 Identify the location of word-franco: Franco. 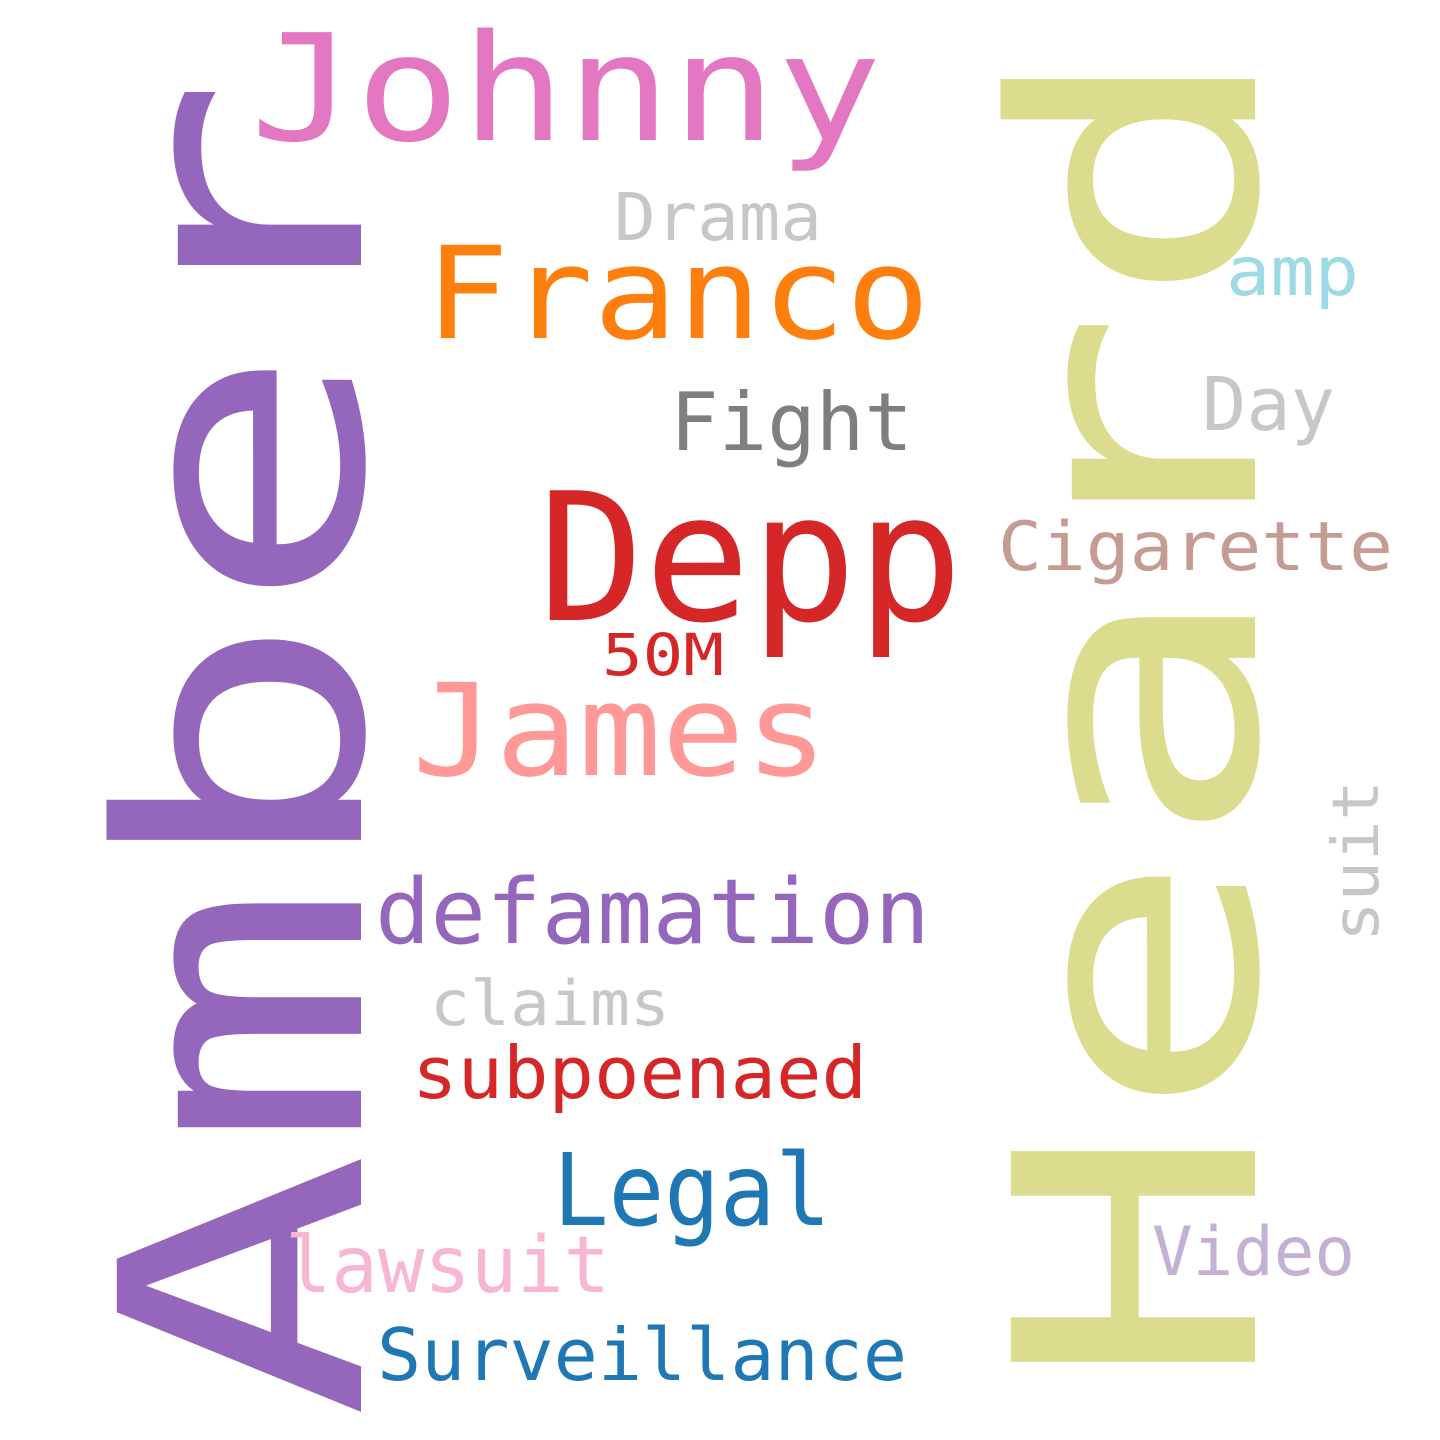
(677, 294).